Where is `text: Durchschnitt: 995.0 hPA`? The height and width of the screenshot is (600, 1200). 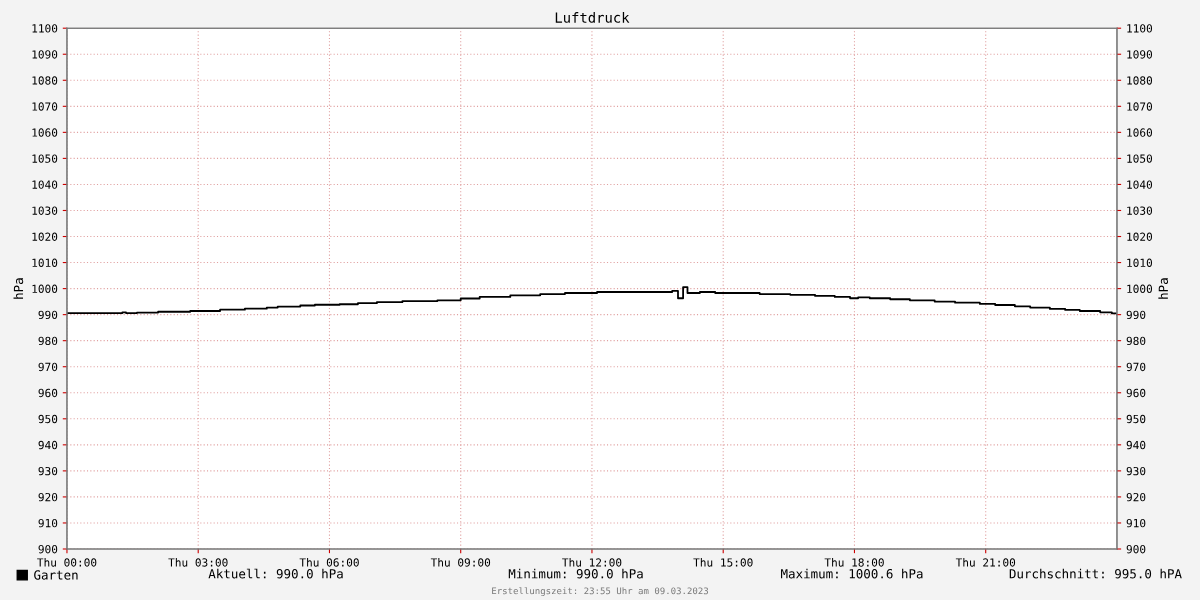
text: Durchschnitt: 995.0 hPA is located at coordinates (1095, 573).